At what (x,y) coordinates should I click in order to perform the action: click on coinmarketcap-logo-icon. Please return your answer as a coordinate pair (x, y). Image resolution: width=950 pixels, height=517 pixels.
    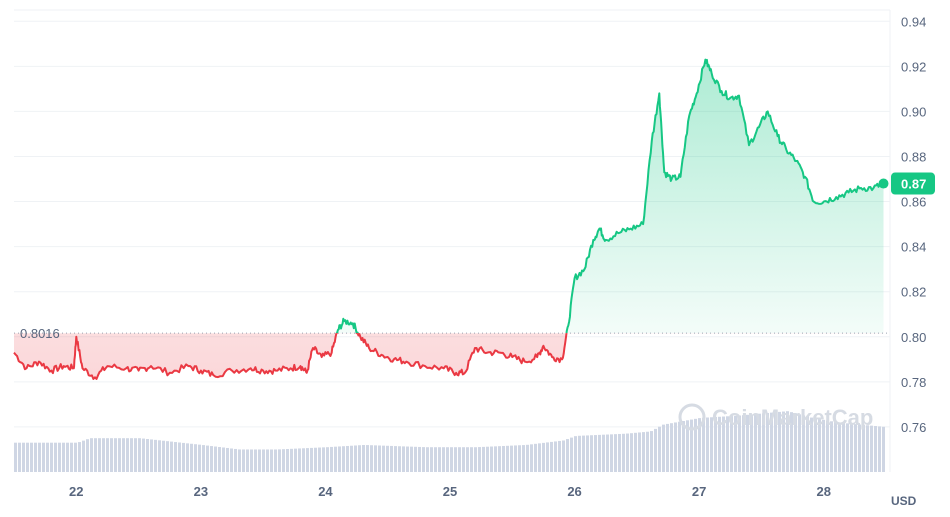
    Looking at the image, I should click on (692, 417).